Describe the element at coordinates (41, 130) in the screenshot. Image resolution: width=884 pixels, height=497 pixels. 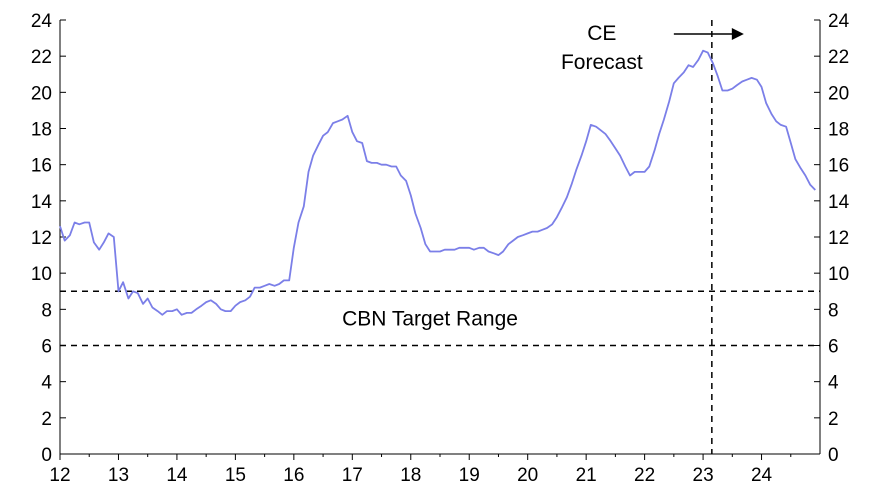
I see `y-tick-label-left: 18` at that location.